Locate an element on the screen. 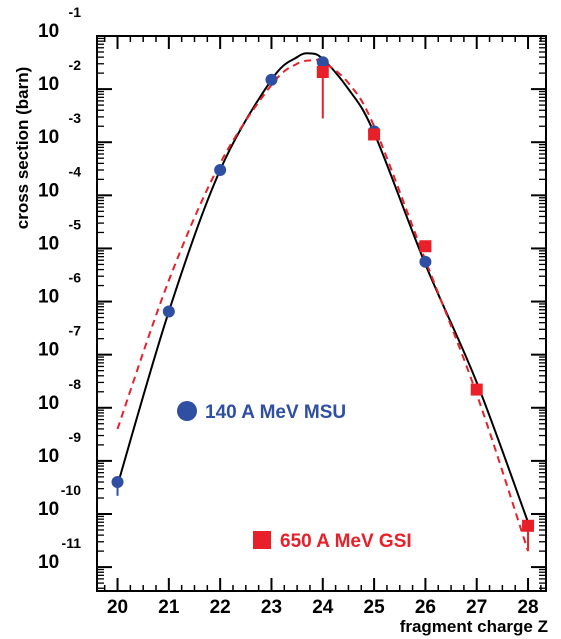 This screenshot has width=561, height=639. legend-marker-msu is located at coordinates (187, 411).